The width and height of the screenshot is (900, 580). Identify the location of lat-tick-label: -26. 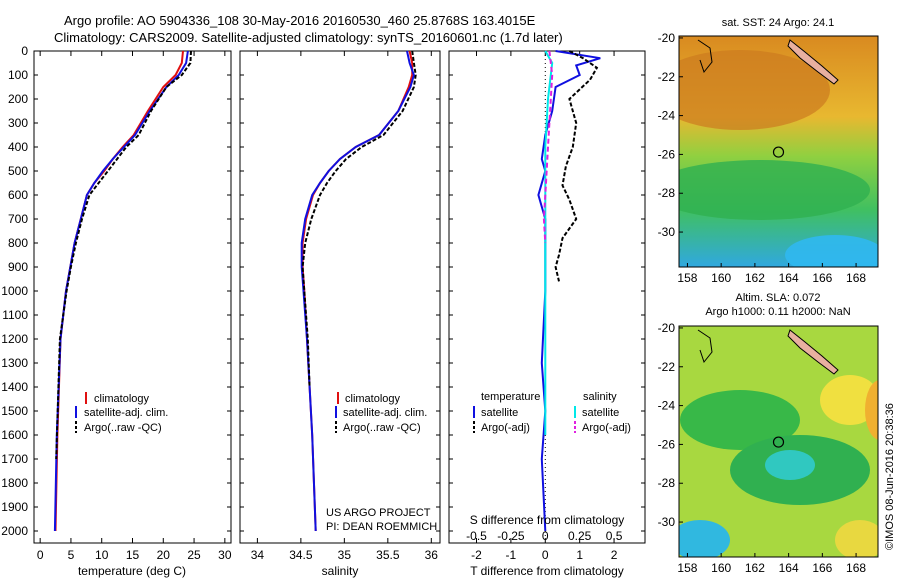
(667, 154).